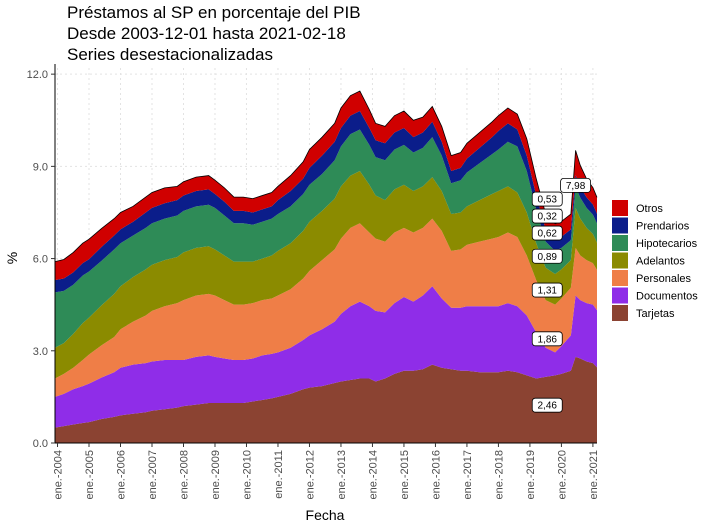 This screenshot has height=528, width=720. I want to click on x-tick-label: ene.-2020, so click(562, 475).